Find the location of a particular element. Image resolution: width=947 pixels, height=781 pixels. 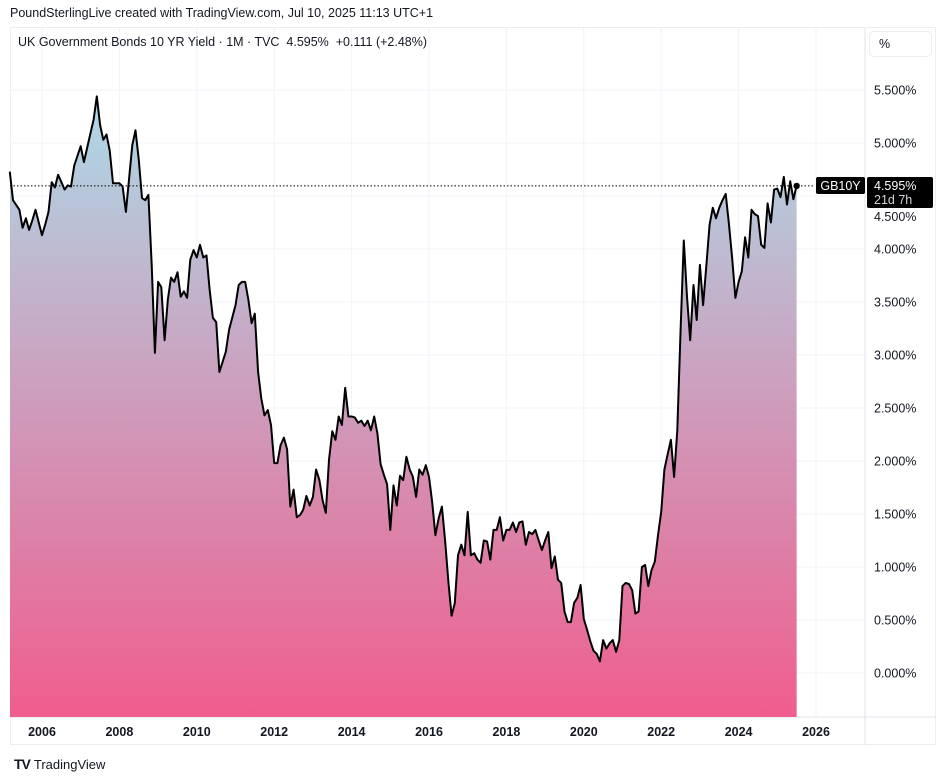

x-tick-label: 2016 is located at coordinates (429, 732).